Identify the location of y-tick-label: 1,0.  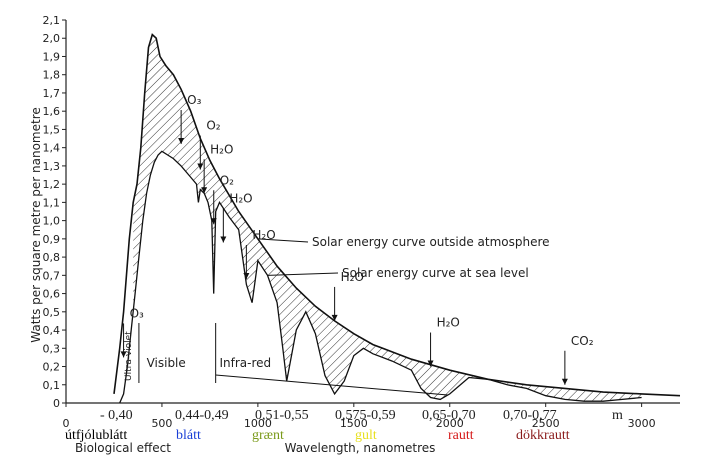
(52, 221).